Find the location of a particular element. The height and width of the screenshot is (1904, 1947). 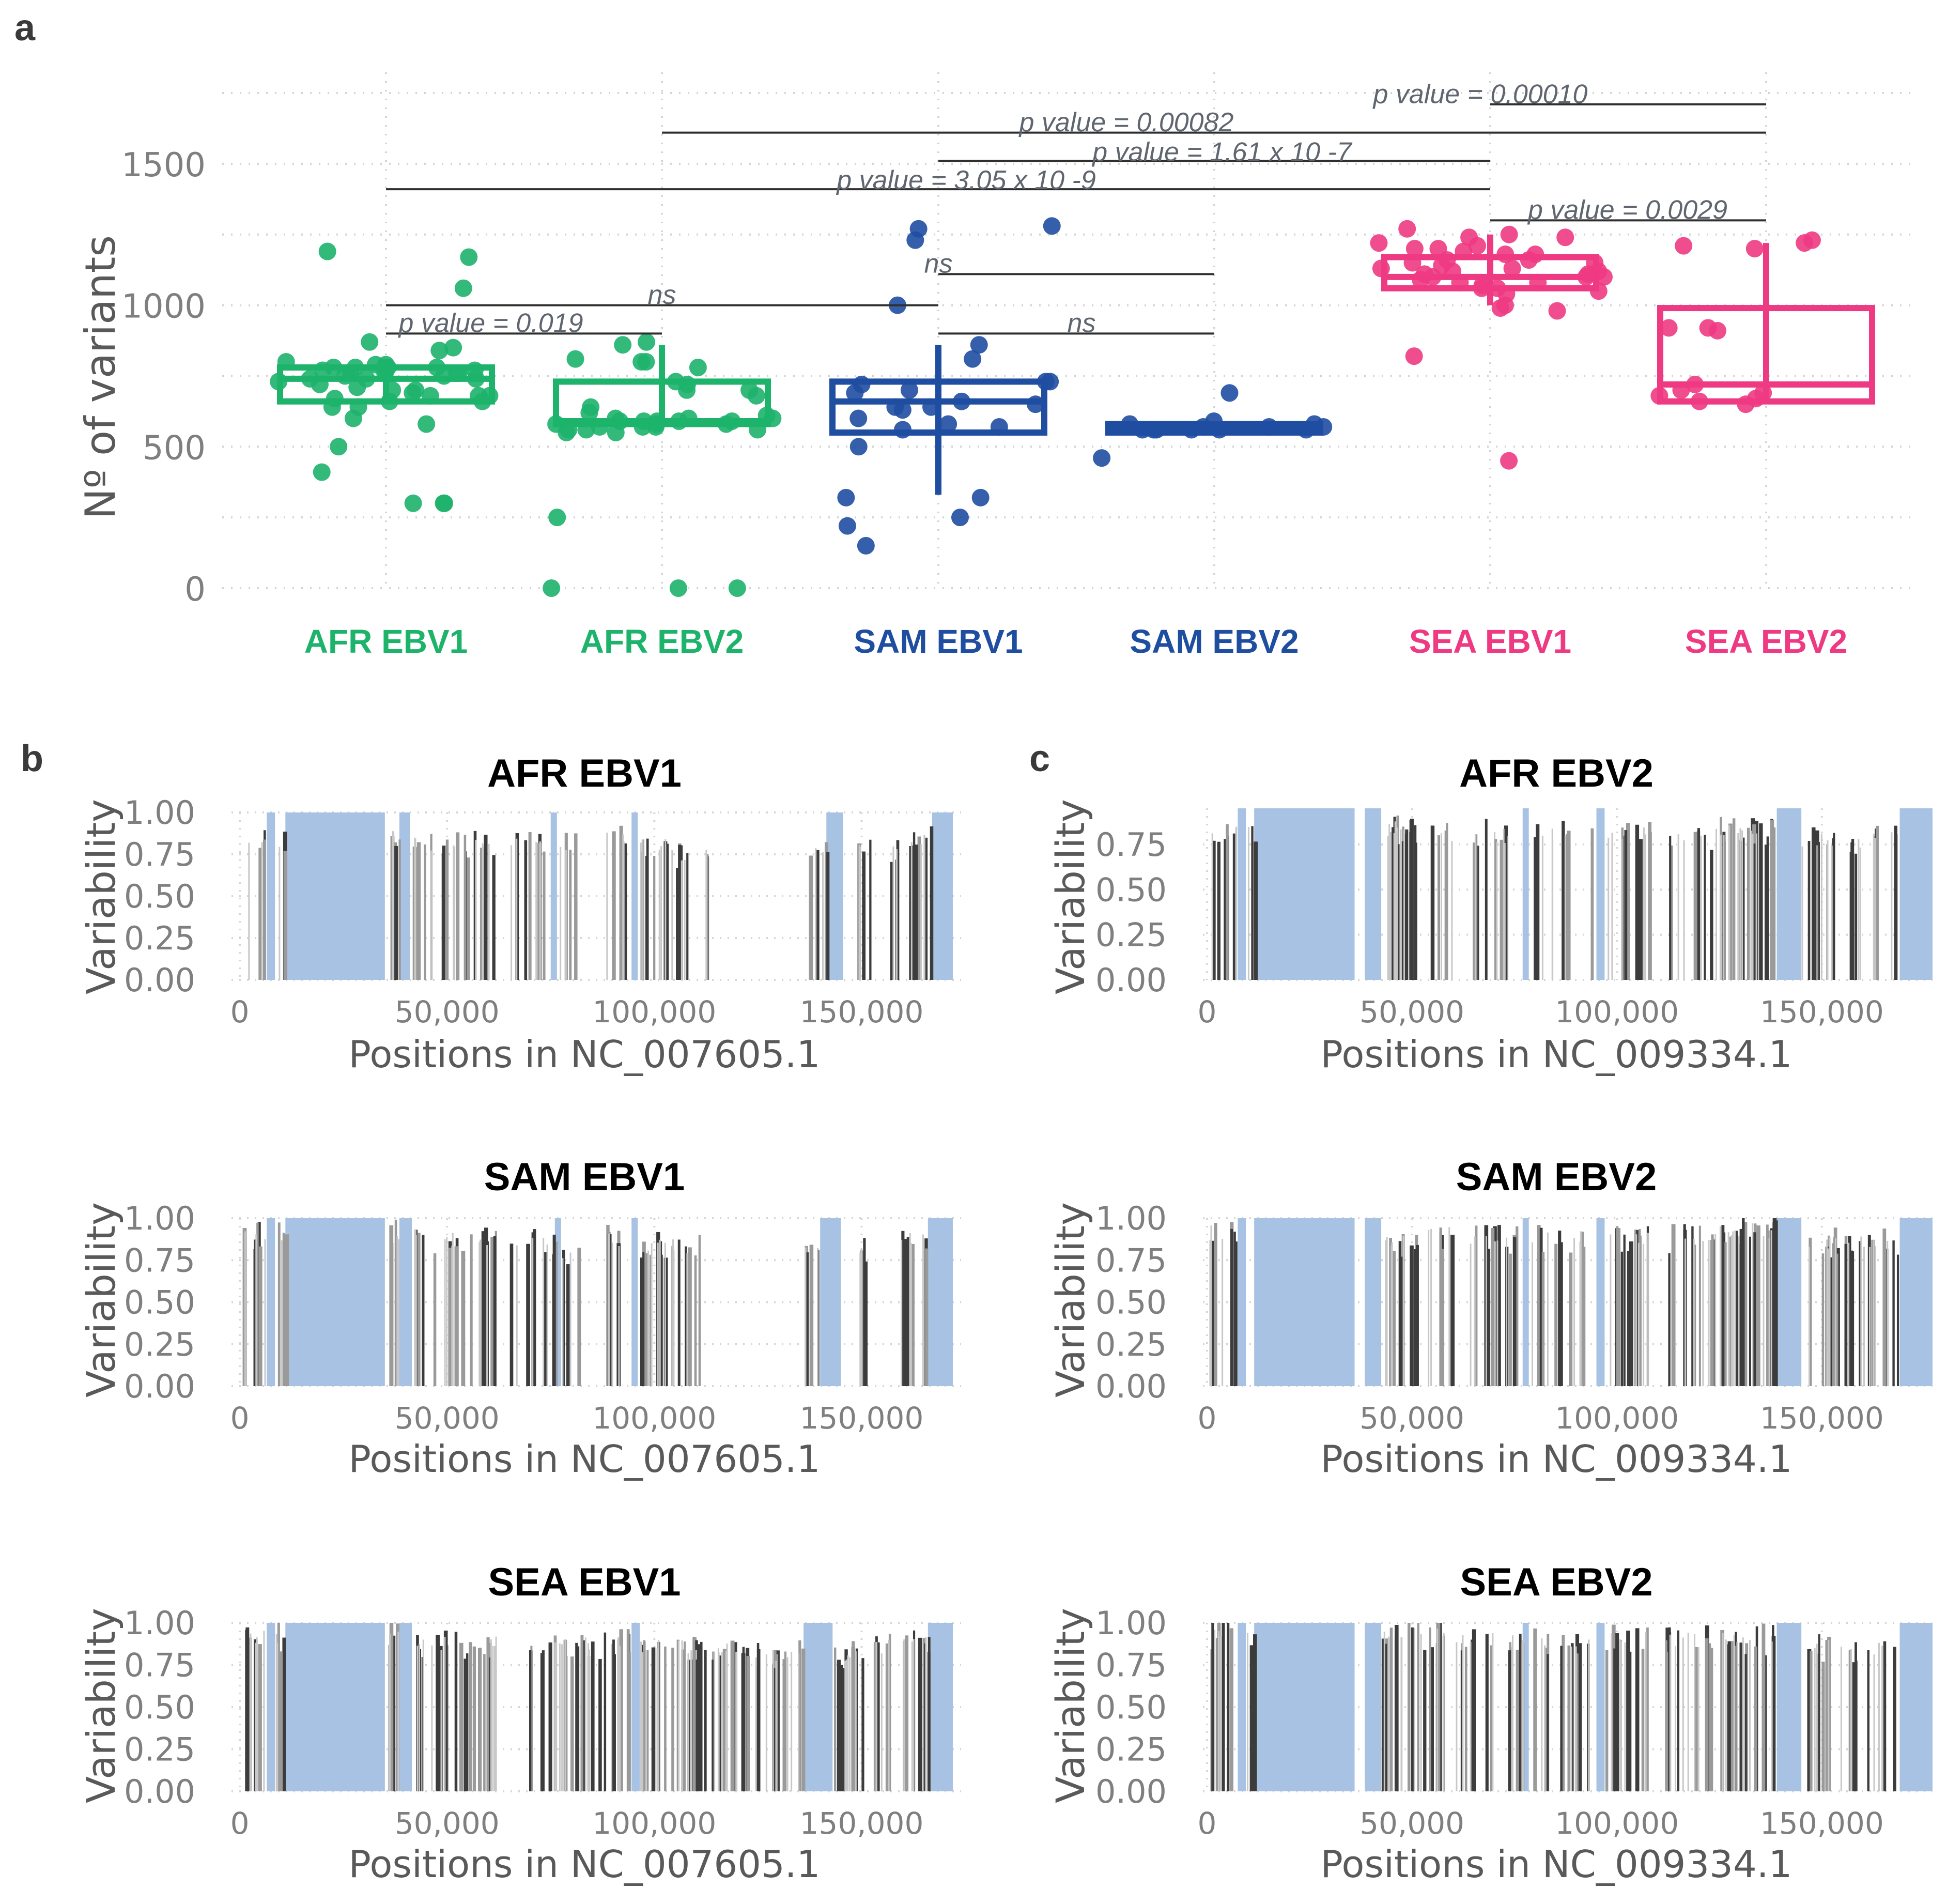

panel-letter-c: c is located at coordinates (1039, 758).